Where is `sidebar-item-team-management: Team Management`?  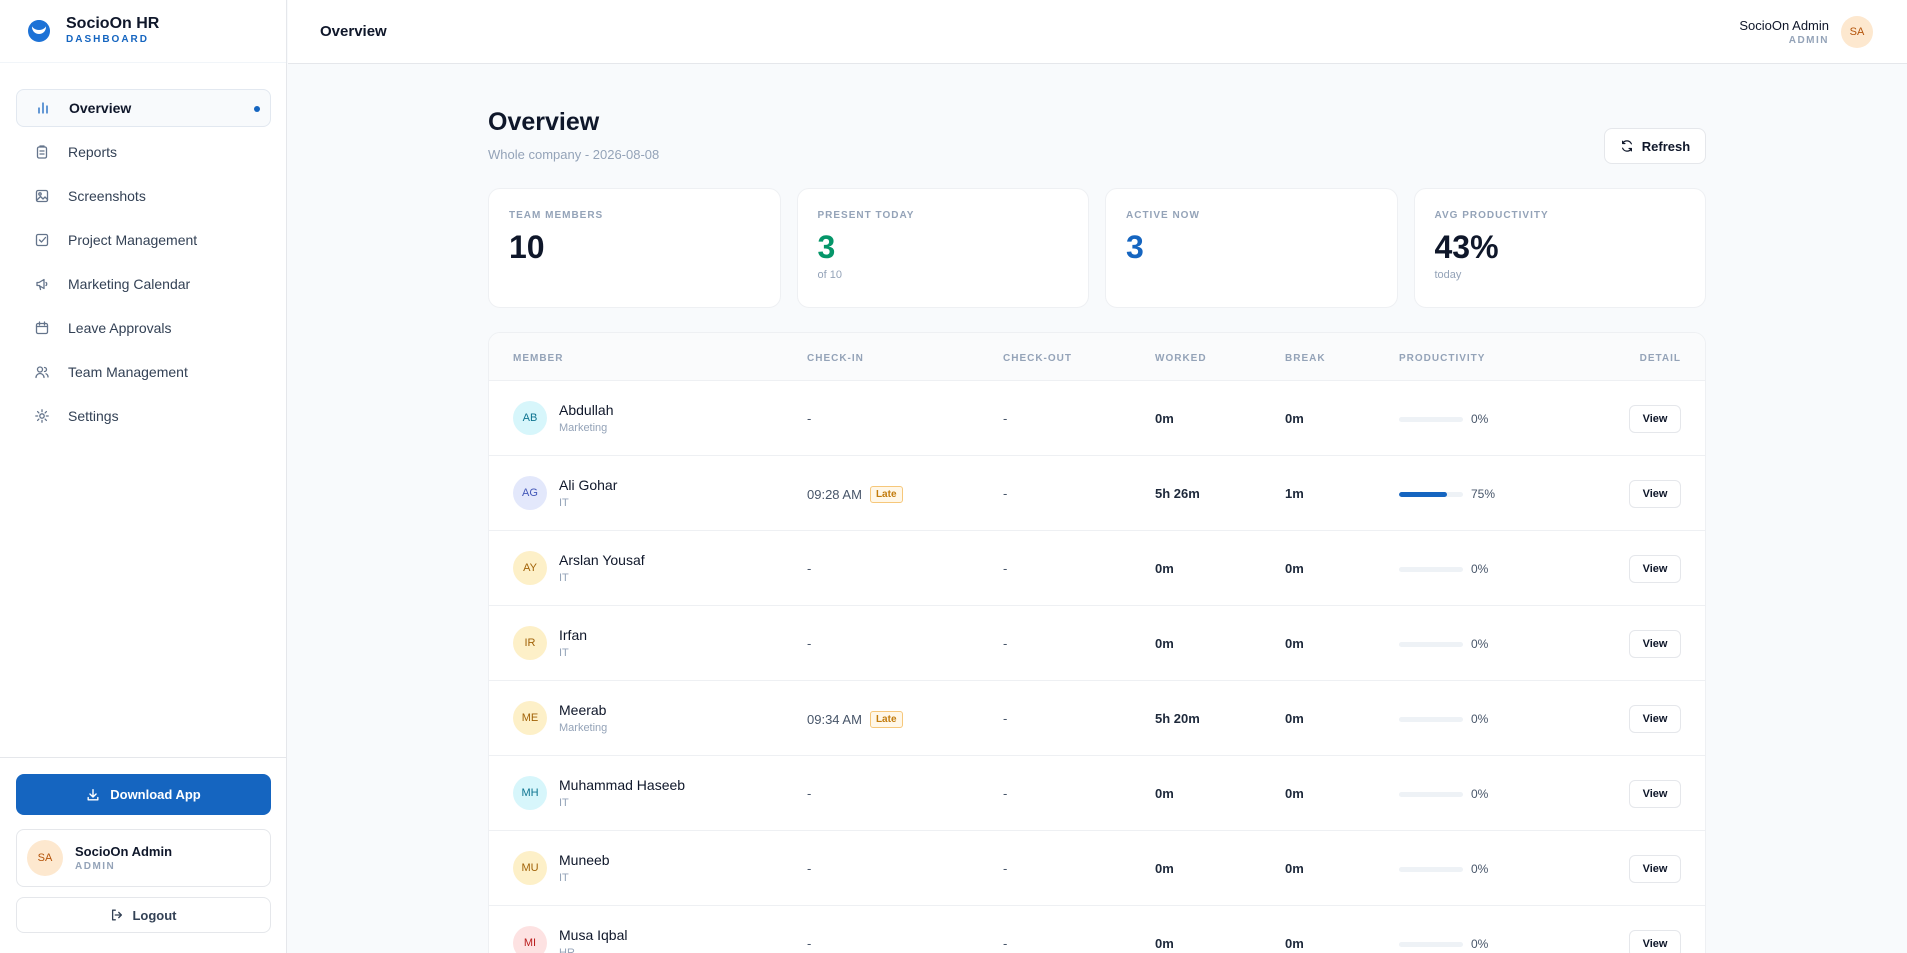 sidebar-item-team-management: Team Management is located at coordinates (143, 372).